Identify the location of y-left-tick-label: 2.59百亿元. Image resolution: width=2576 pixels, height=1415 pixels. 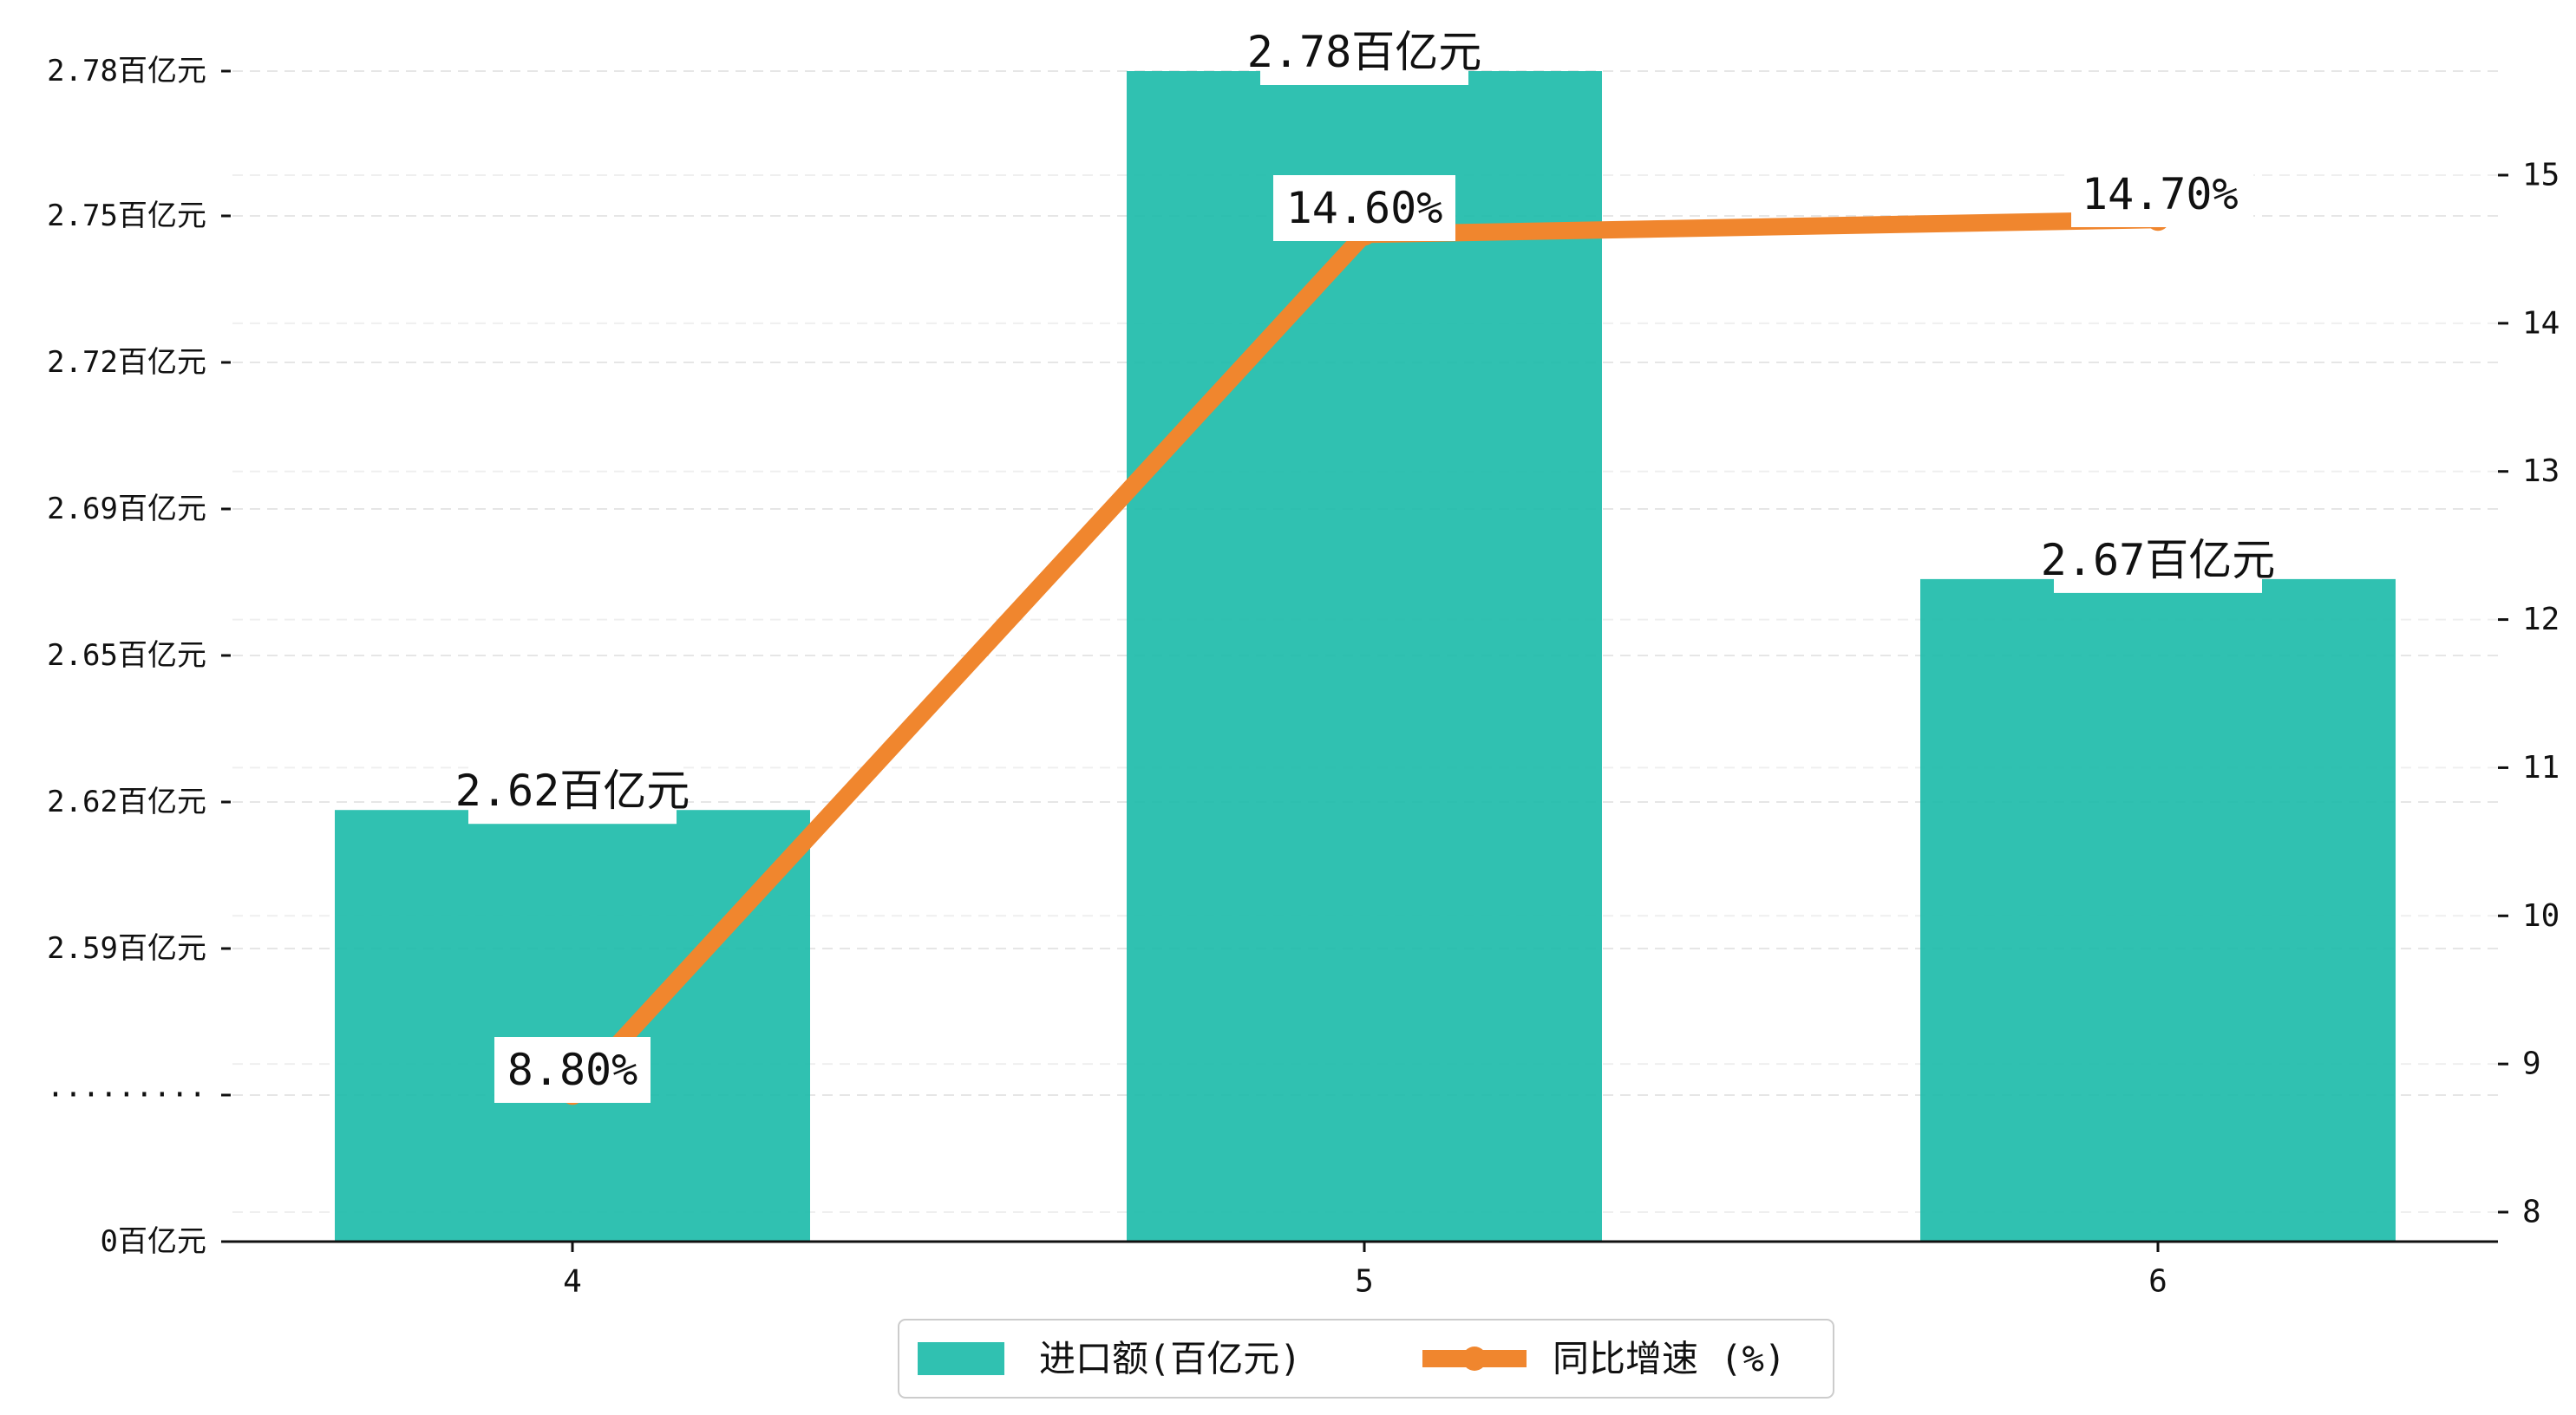
(126, 948).